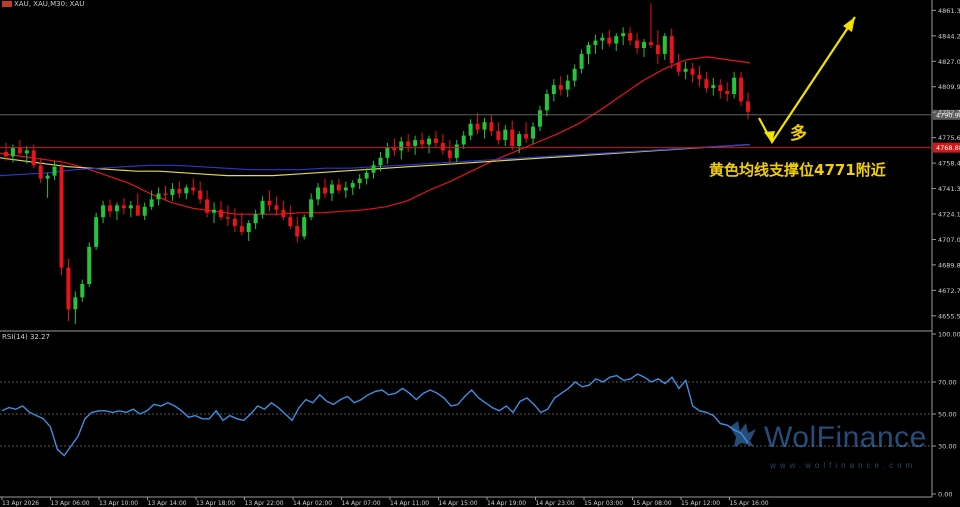 This screenshot has width=960, height=507. I want to click on x-tick-label: 14 Apr 15:00, so click(458, 503).